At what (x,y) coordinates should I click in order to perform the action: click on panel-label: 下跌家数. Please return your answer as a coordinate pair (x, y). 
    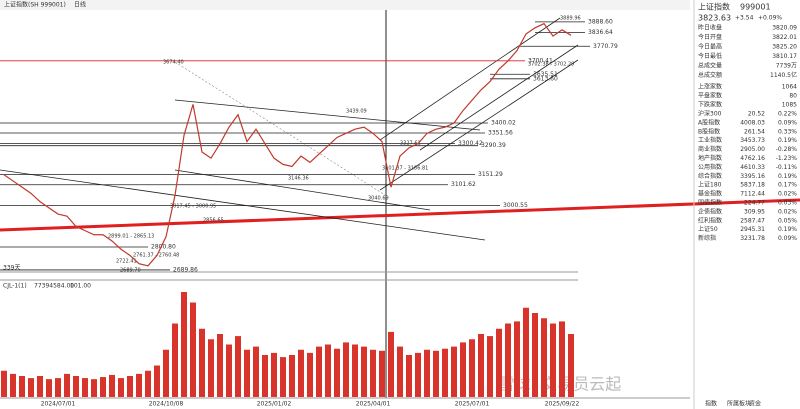
    Looking at the image, I should click on (710, 105).